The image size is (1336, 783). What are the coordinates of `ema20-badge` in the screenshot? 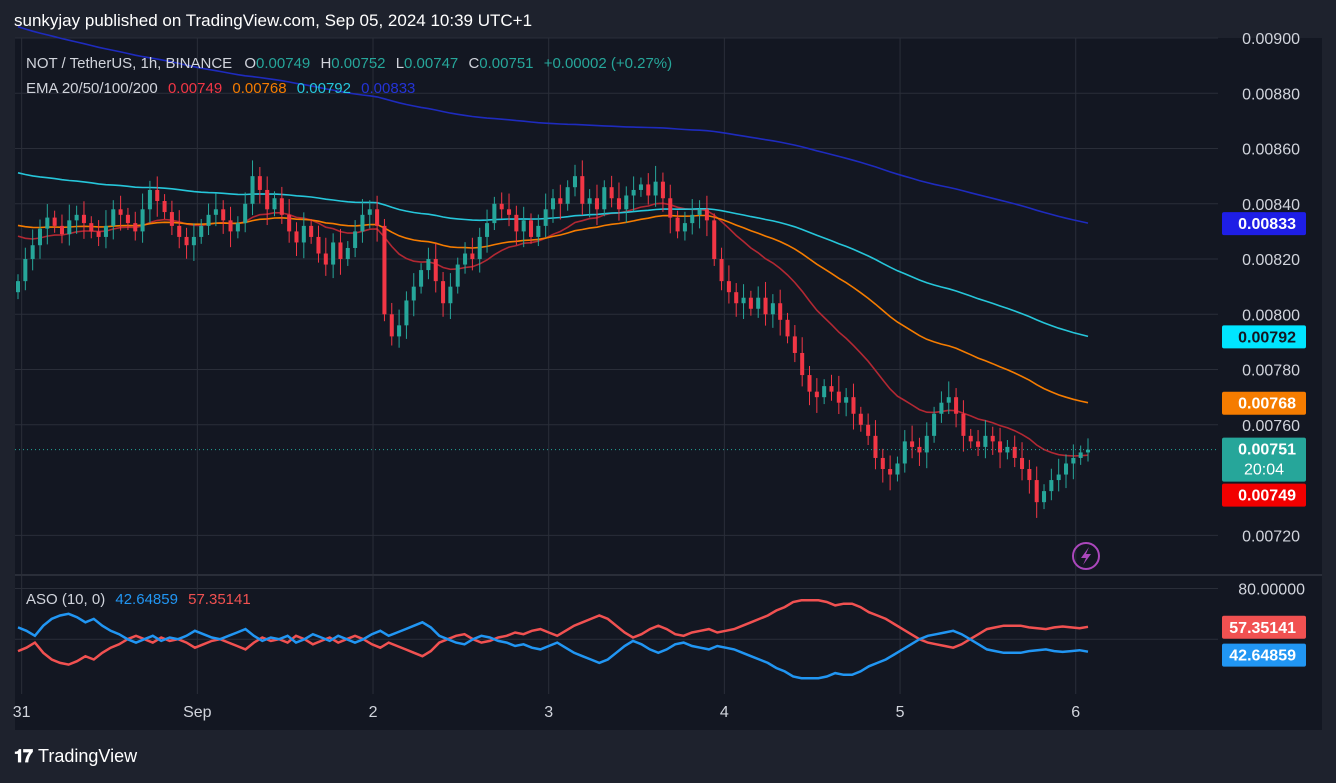 It's located at (1264, 495).